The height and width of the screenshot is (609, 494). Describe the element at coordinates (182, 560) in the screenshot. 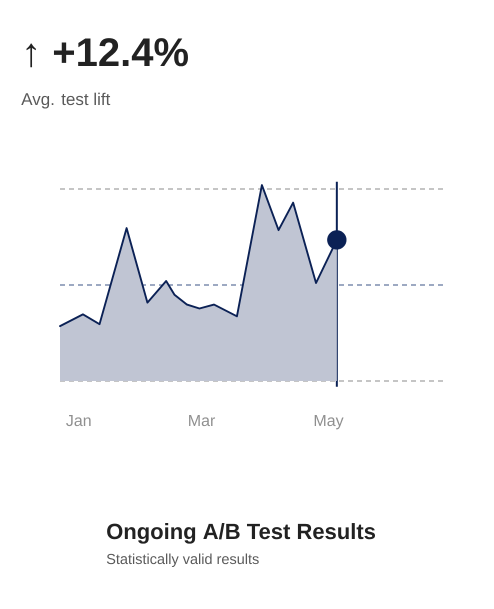

I see `text: Statistically valid results` at that location.